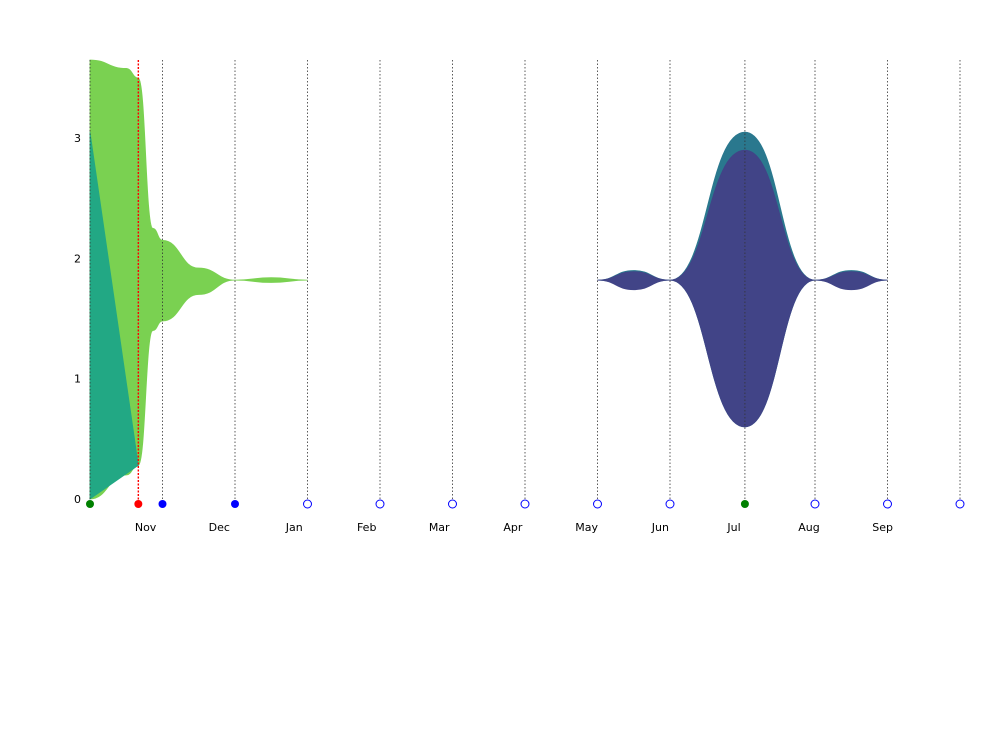 The height and width of the screenshot is (748, 1000). I want to click on y-tick-label: 1, so click(77, 379).